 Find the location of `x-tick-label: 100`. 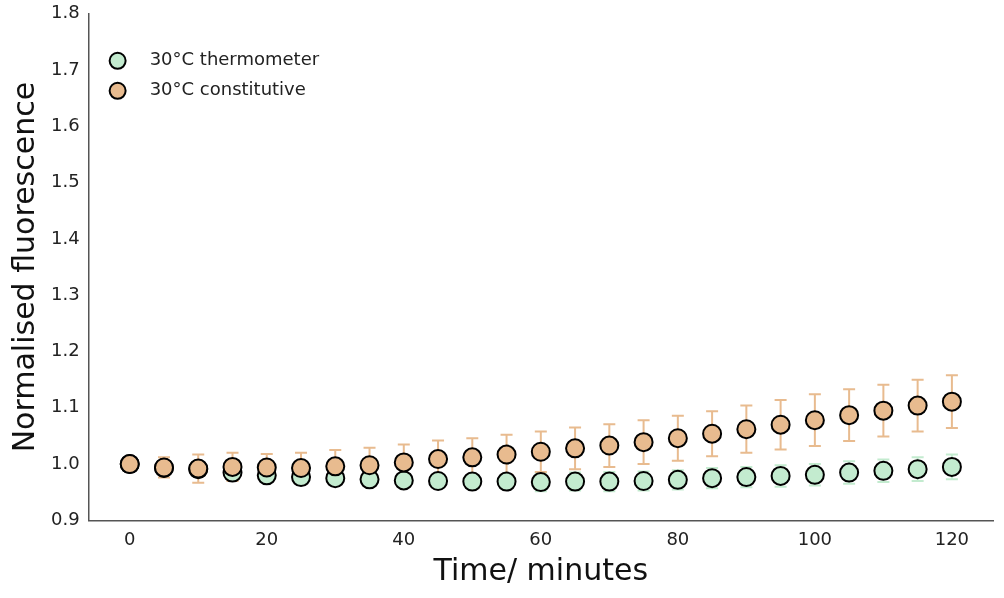

x-tick-label: 100 is located at coordinates (815, 538).